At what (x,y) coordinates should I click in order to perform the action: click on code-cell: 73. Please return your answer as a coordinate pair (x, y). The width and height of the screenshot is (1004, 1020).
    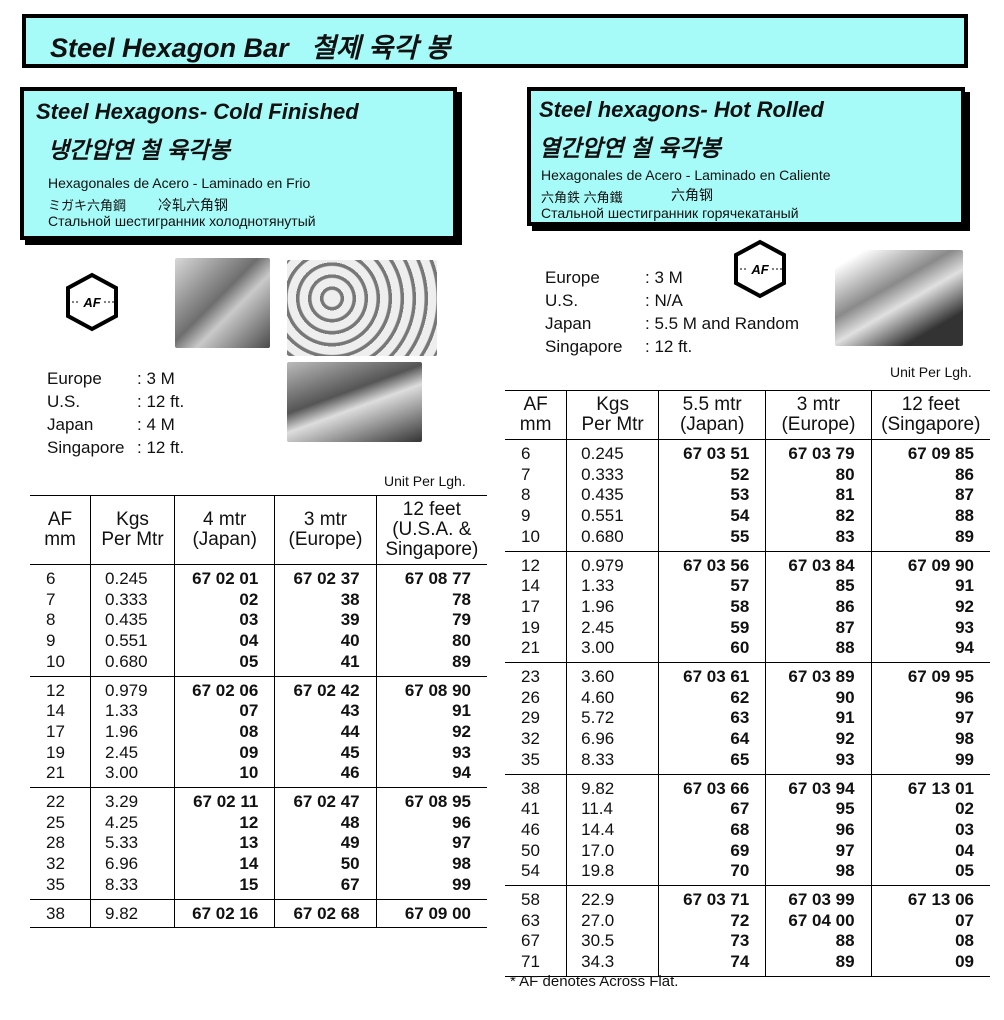
    Looking at the image, I should click on (712, 942).